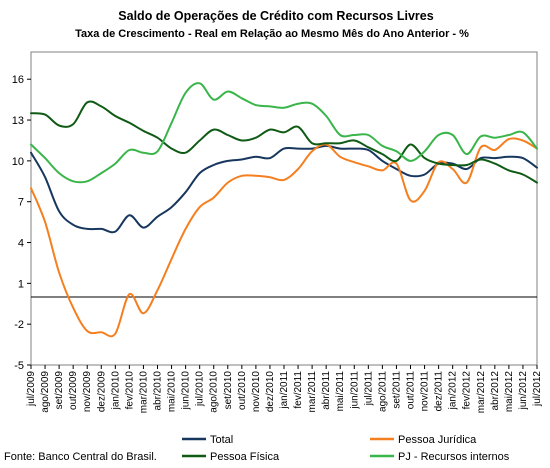 The image size is (550, 468). Describe the element at coordinates (214, 392) in the screenshot. I see `x-tick-label: ago/2010` at that location.